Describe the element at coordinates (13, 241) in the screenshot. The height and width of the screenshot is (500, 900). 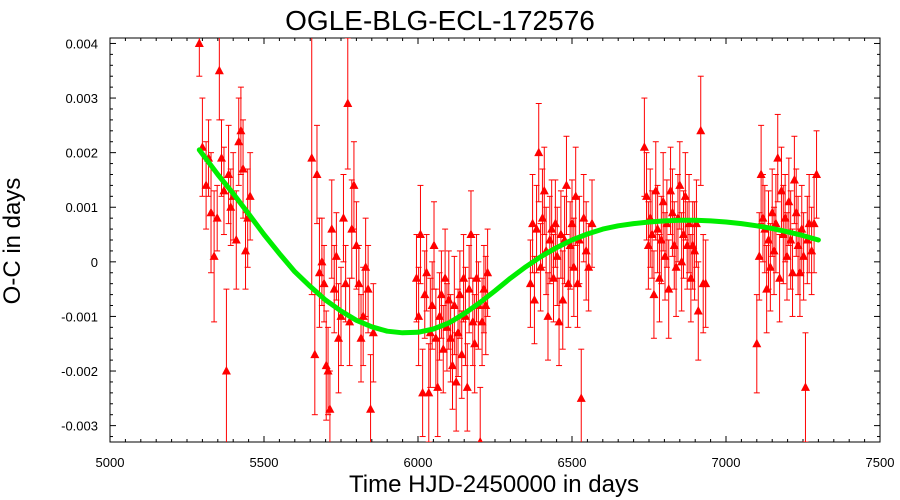
I see `y-axis-label: O-C in days` at that location.